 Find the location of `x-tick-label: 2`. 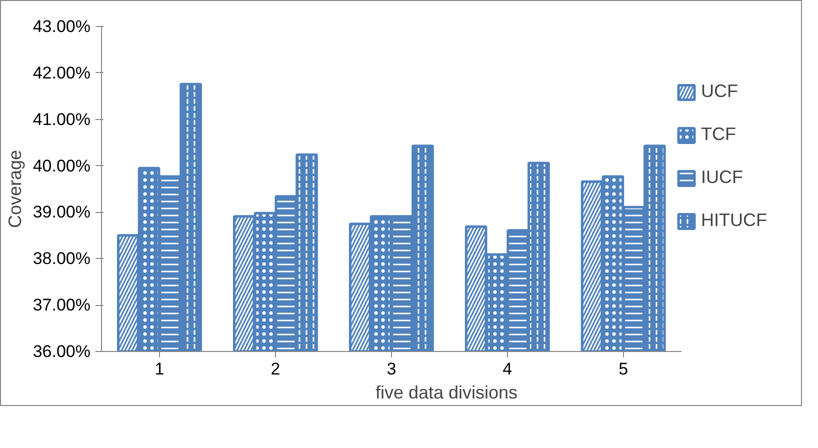

x-tick-label: 2 is located at coordinates (275, 369).